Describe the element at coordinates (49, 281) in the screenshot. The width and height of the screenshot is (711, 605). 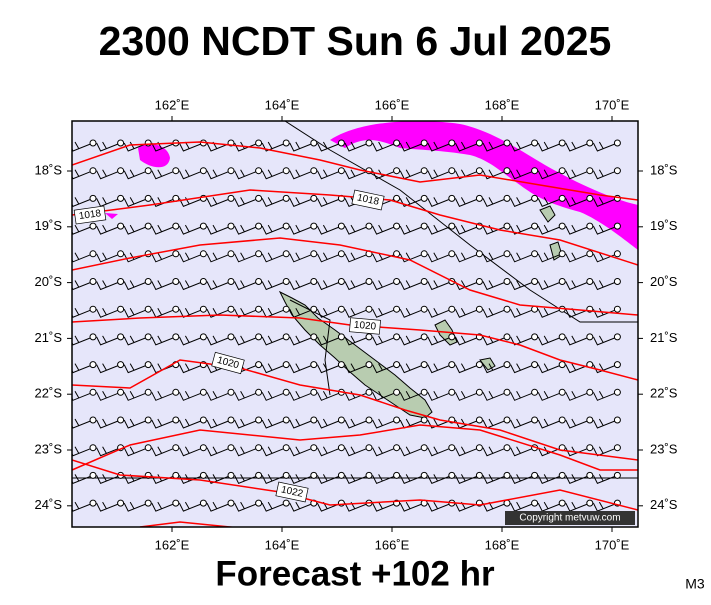
I see `lat-label: 20˚S` at that location.